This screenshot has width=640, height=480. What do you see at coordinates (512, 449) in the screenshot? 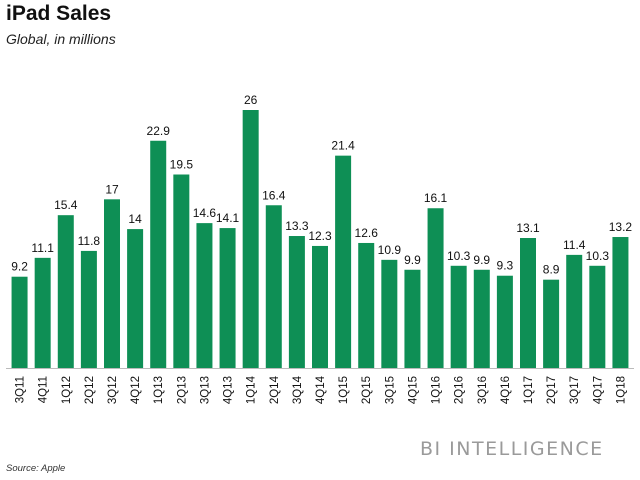
I see `brand-watermark: BI INTELLIGENCE` at bounding box center [512, 449].